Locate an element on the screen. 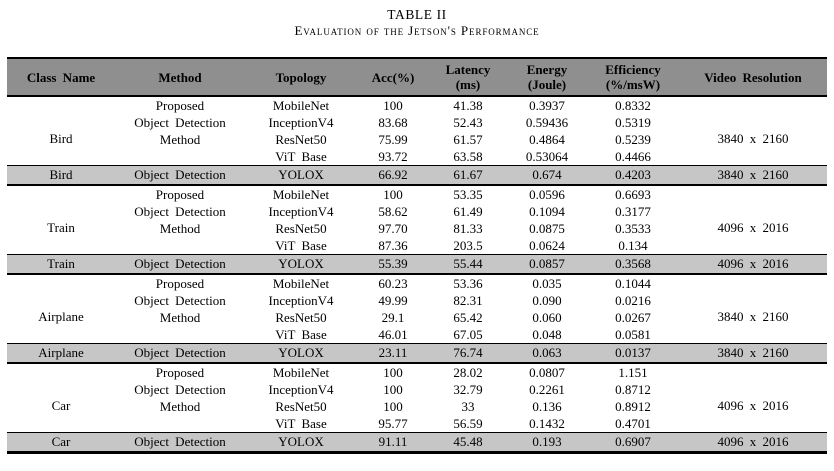 The height and width of the screenshot is (471, 834). acc-cell: 66.92 is located at coordinates (393, 174).